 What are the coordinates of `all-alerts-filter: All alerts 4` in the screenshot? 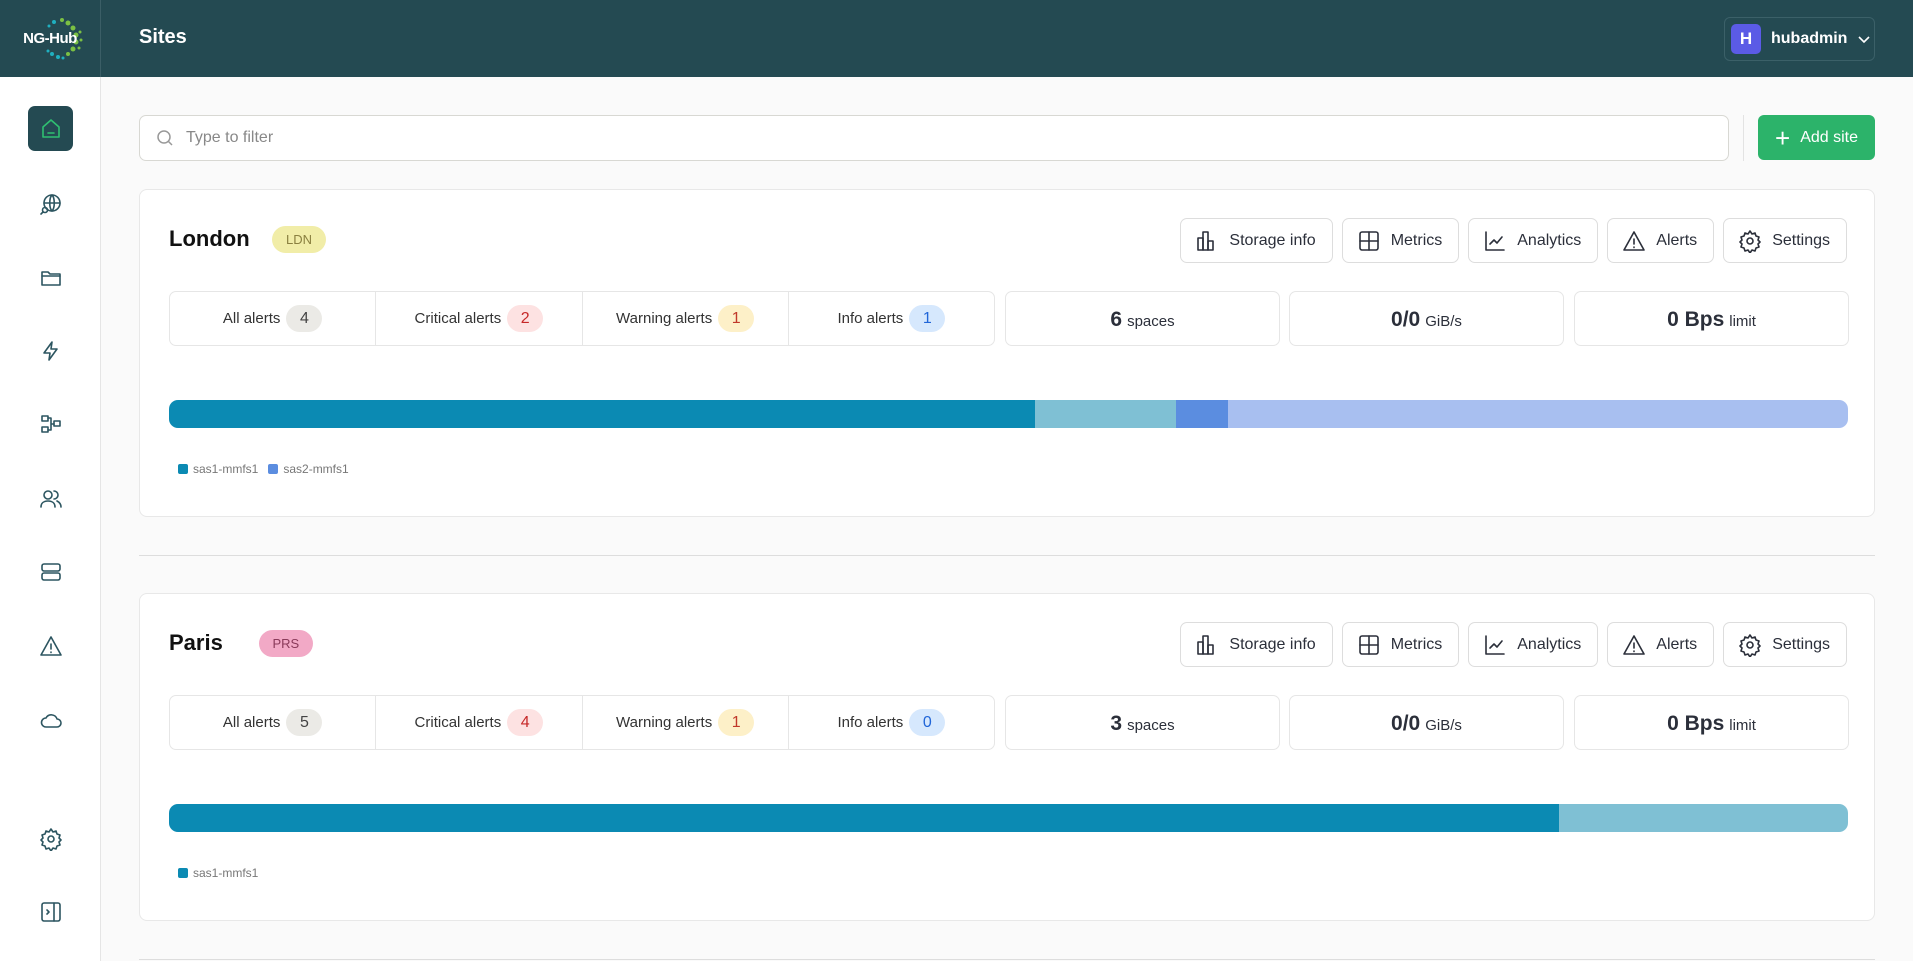 It's located at (273, 318).